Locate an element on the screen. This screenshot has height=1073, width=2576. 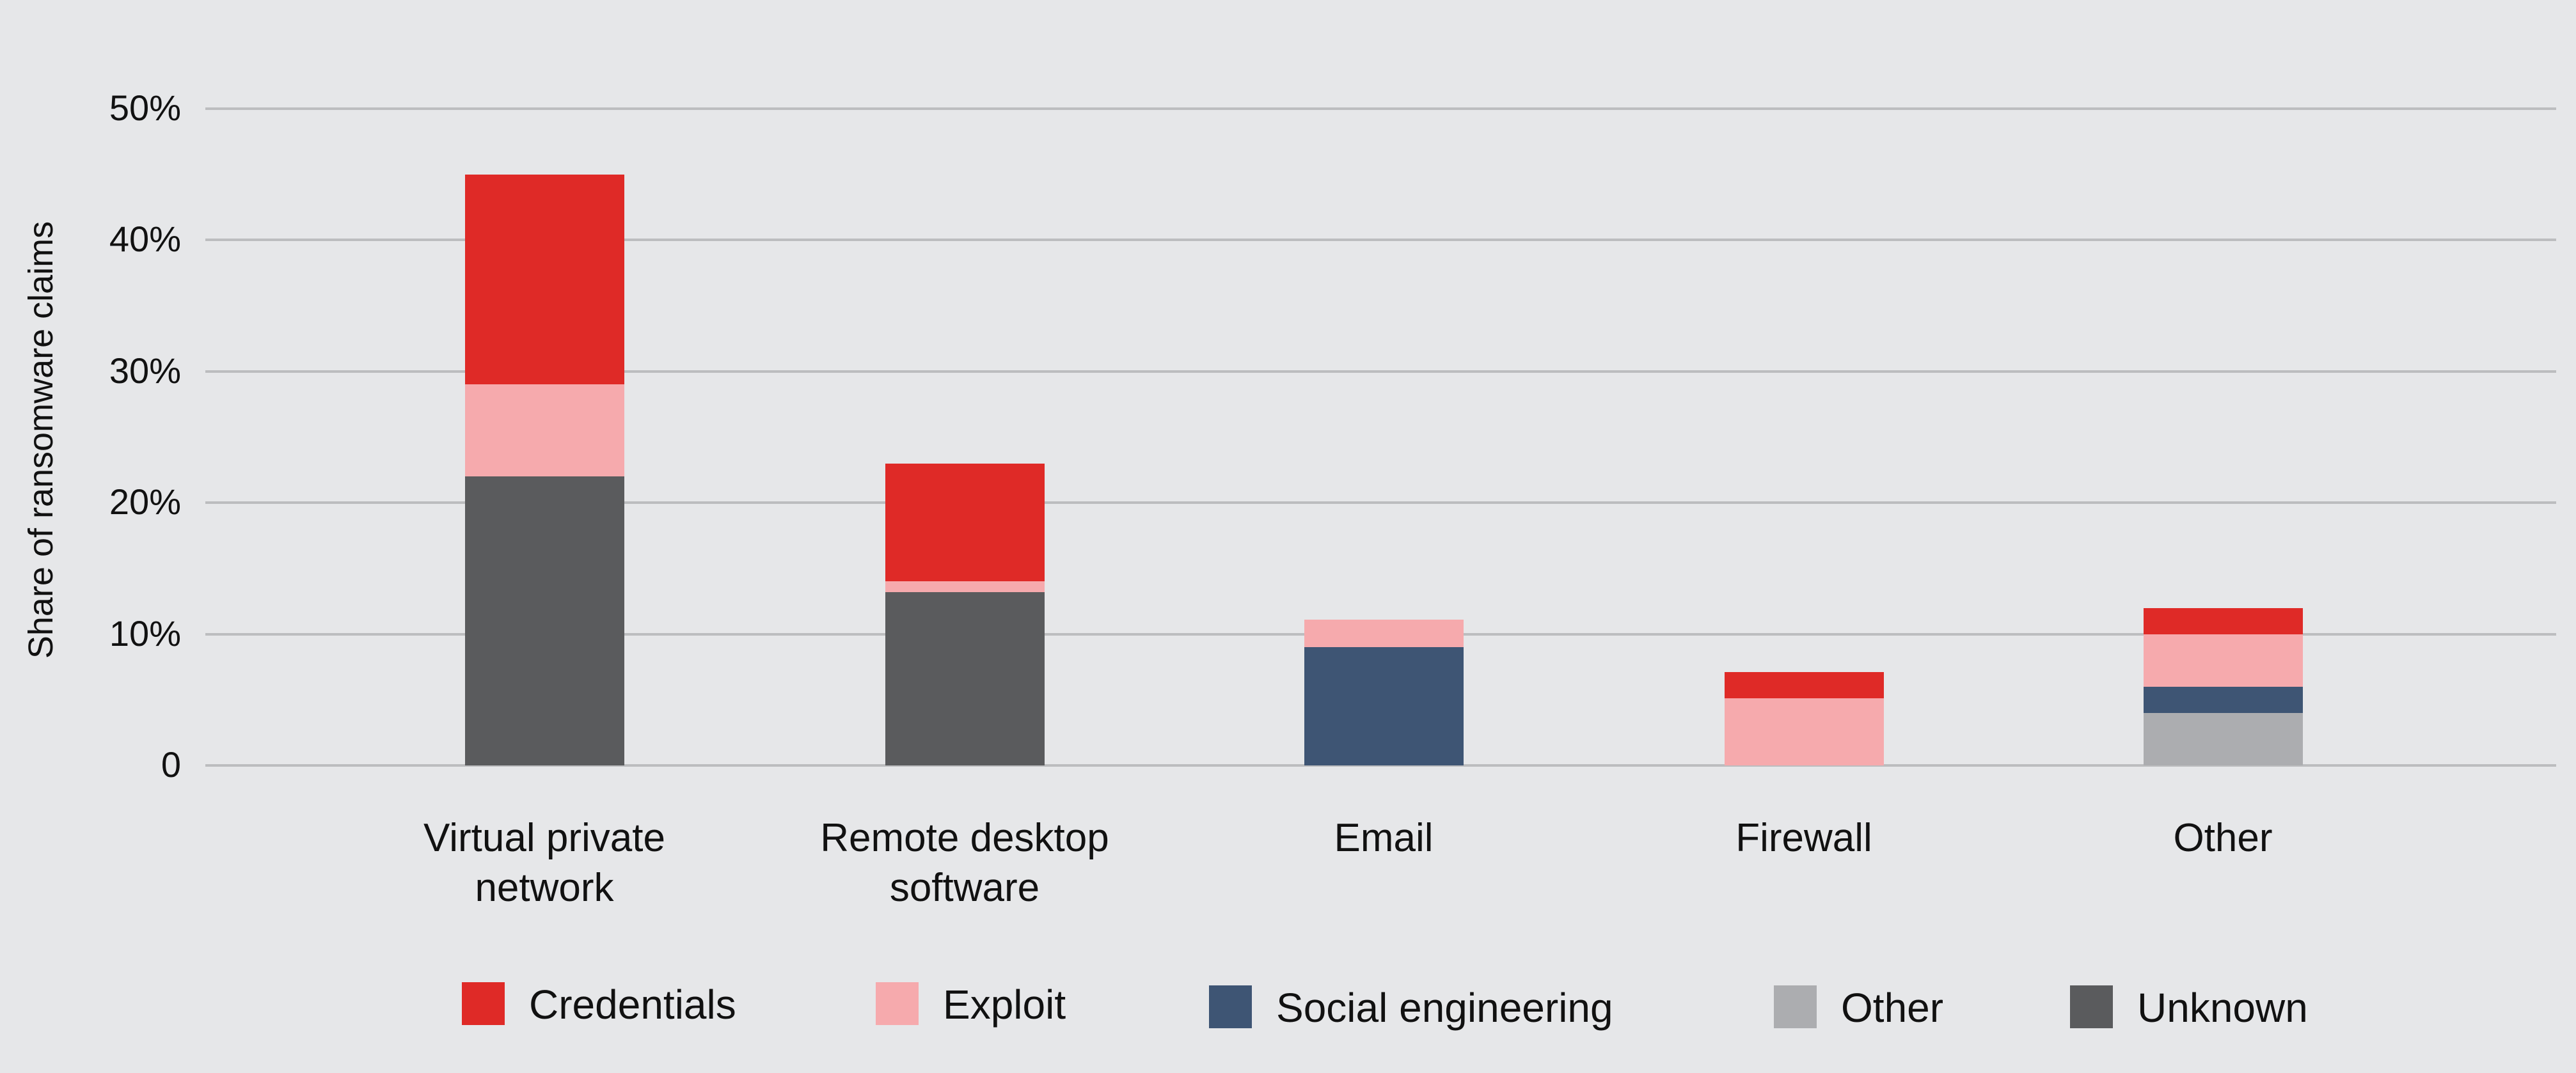
x-label-other: Other is located at coordinates (2223, 838).